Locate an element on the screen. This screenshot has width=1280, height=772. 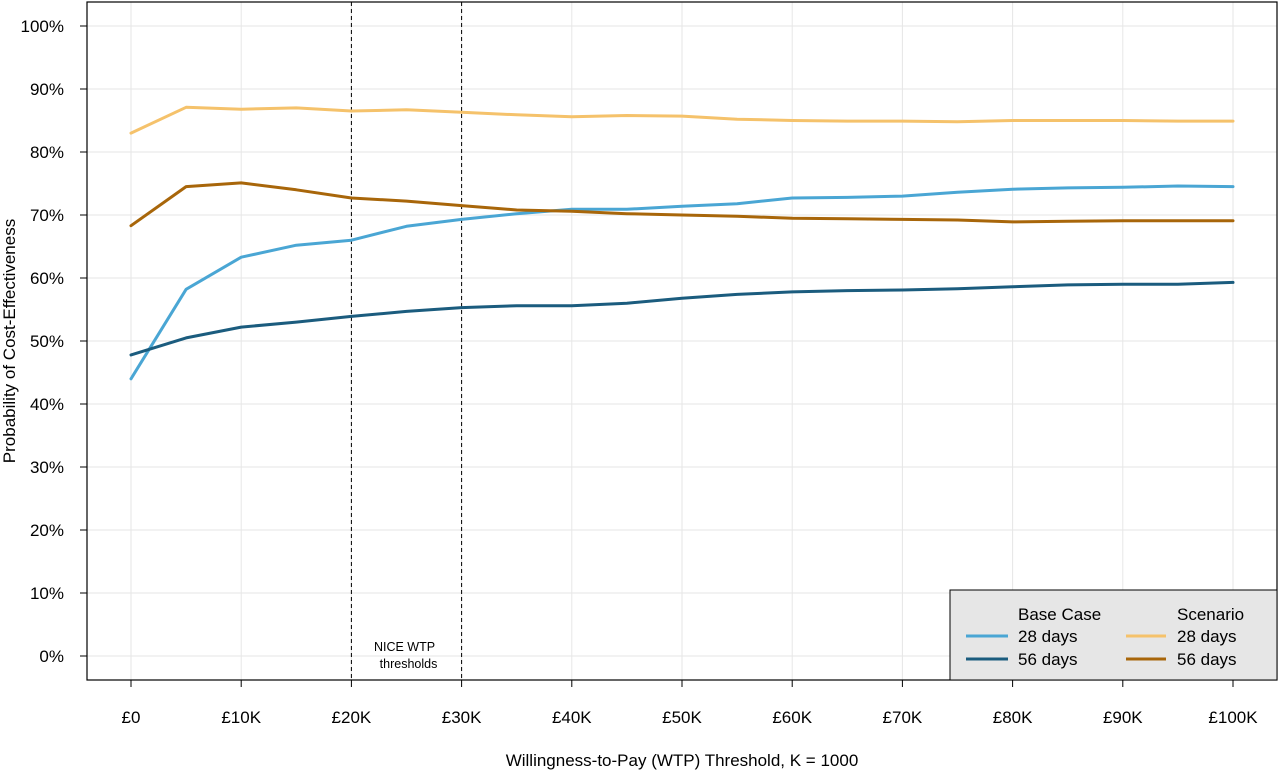
y-tick-label-7: 70% is located at coordinates (47, 215).